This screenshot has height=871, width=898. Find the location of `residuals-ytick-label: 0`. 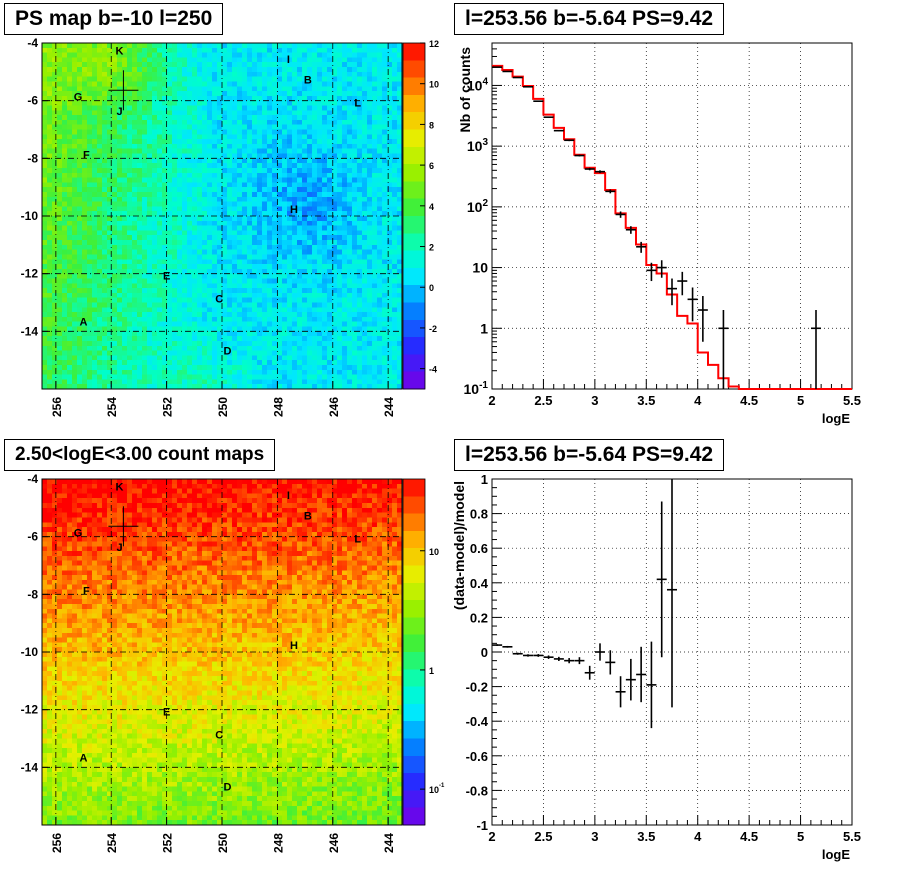

residuals-ytick-label: 0 is located at coordinates (484, 652).